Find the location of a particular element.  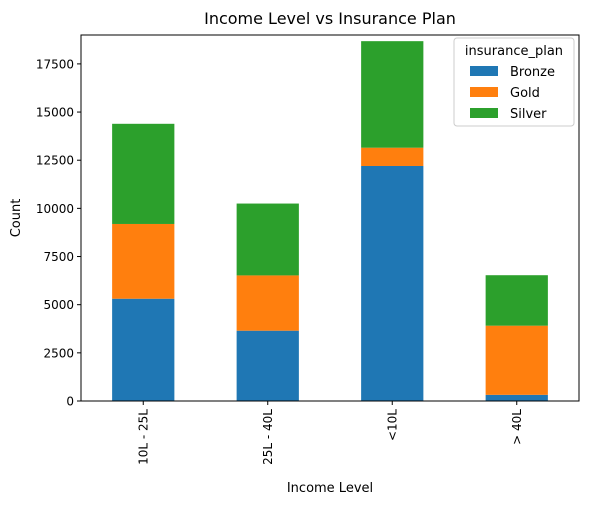

x-tick-label: 10L - 25L is located at coordinates (143, 437).